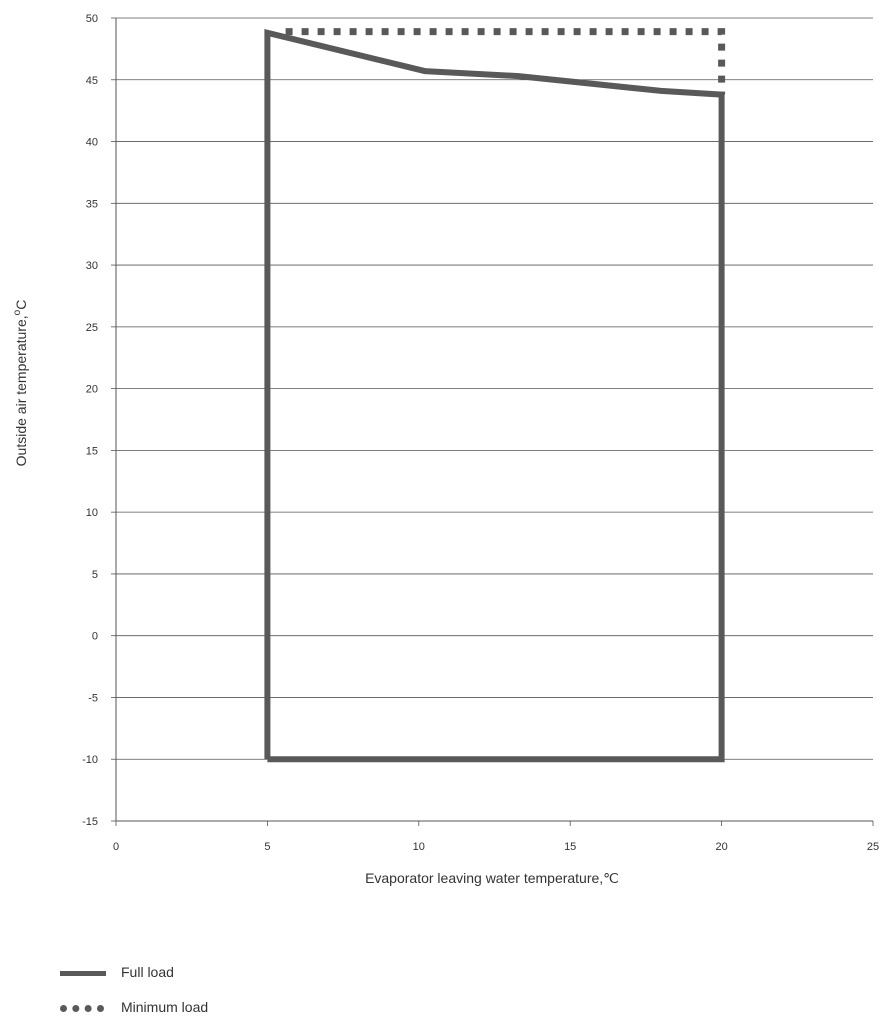  Describe the element at coordinates (92, 81) in the screenshot. I see `y-tick-label: 45` at that location.